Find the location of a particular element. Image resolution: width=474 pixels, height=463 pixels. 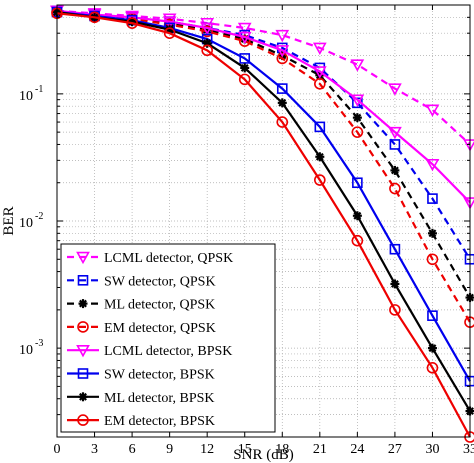

legend-entry: ML detector, QPSK is located at coordinates (141, 305).